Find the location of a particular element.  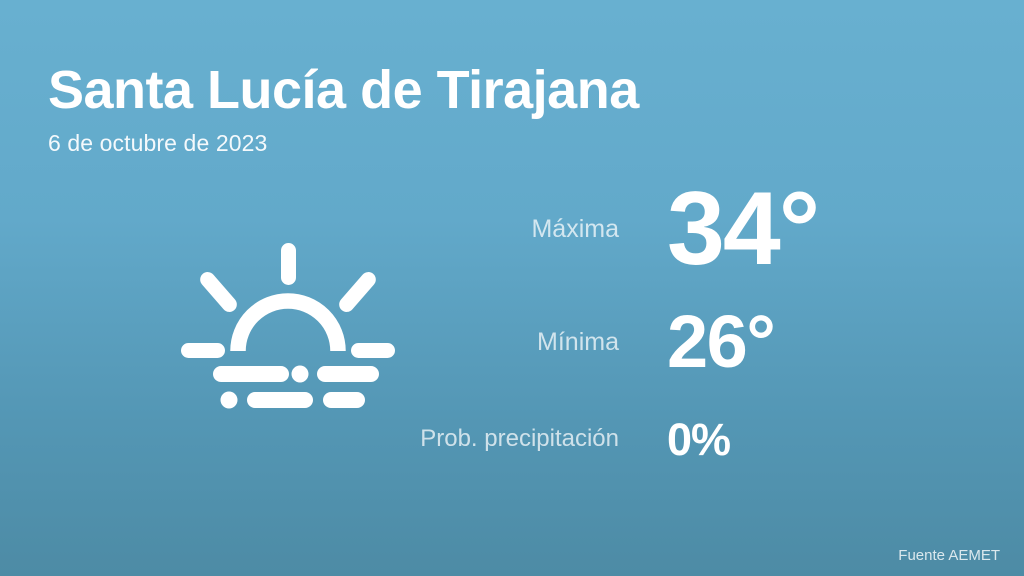

source-attribution: Fuente AEMET is located at coordinates (949, 555).